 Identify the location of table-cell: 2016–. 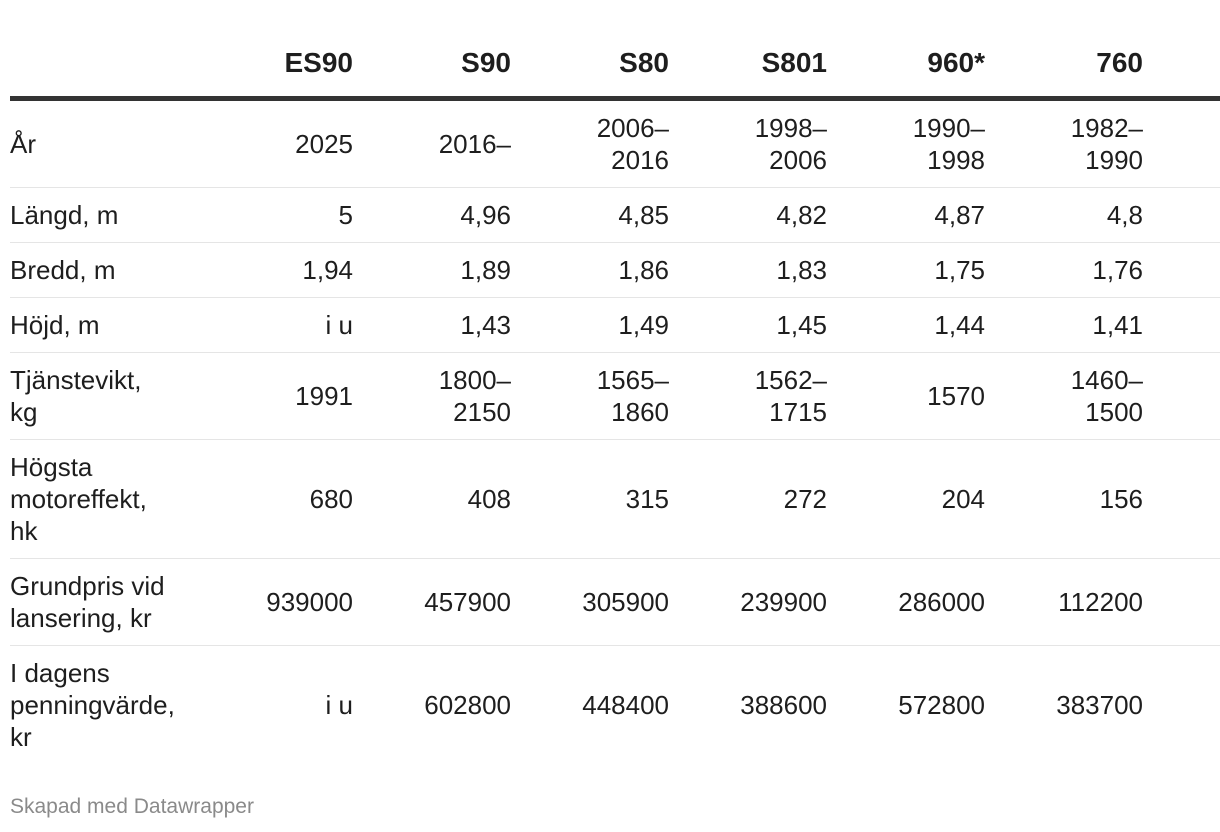
(432, 143).